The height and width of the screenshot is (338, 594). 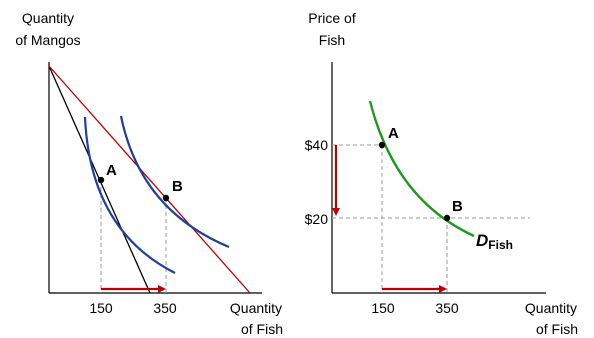 What do you see at coordinates (383, 308) in the screenshot?
I see `right-tick-150: 150` at bounding box center [383, 308].